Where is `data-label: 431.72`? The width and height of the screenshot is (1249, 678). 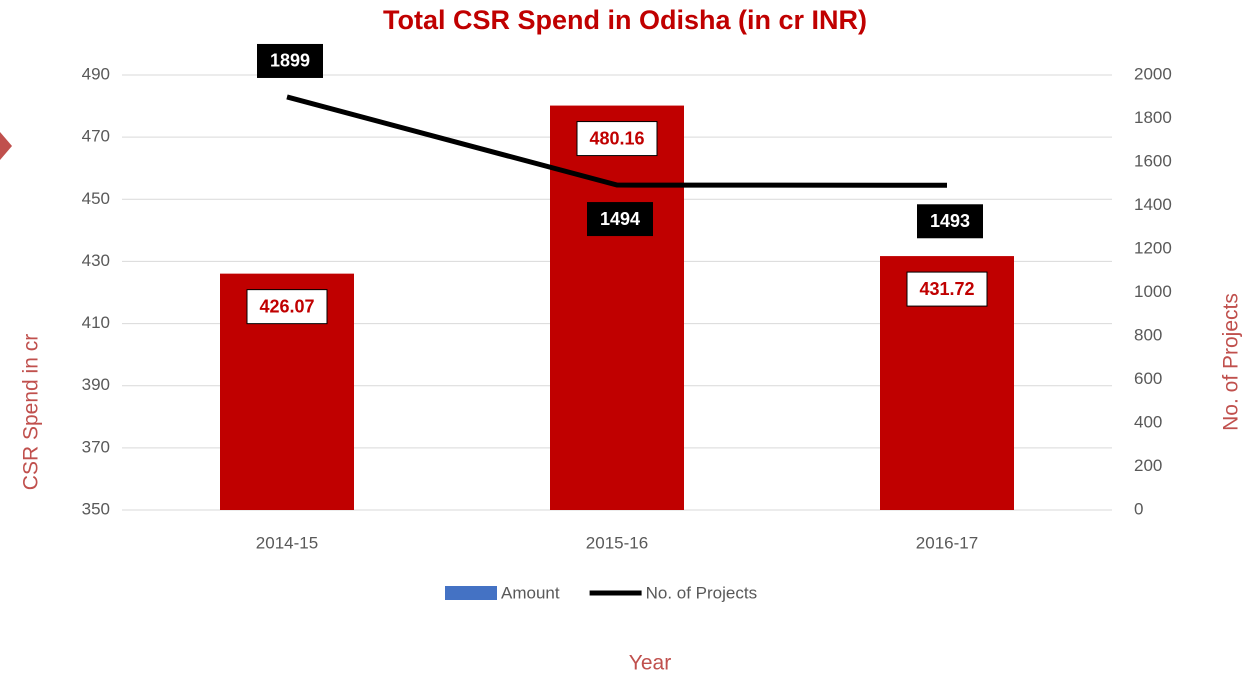
data-label: 431.72 is located at coordinates (946, 289).